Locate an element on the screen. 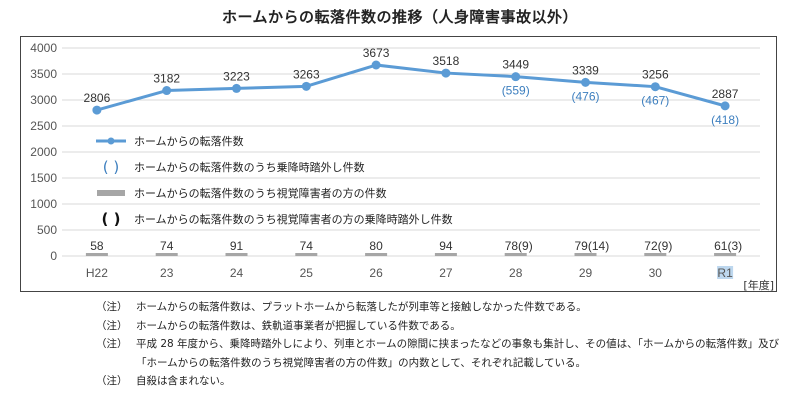 The height and width of the screenshot is (401, 800). bar-value-label: 94 is located at coordinates (446, 246).